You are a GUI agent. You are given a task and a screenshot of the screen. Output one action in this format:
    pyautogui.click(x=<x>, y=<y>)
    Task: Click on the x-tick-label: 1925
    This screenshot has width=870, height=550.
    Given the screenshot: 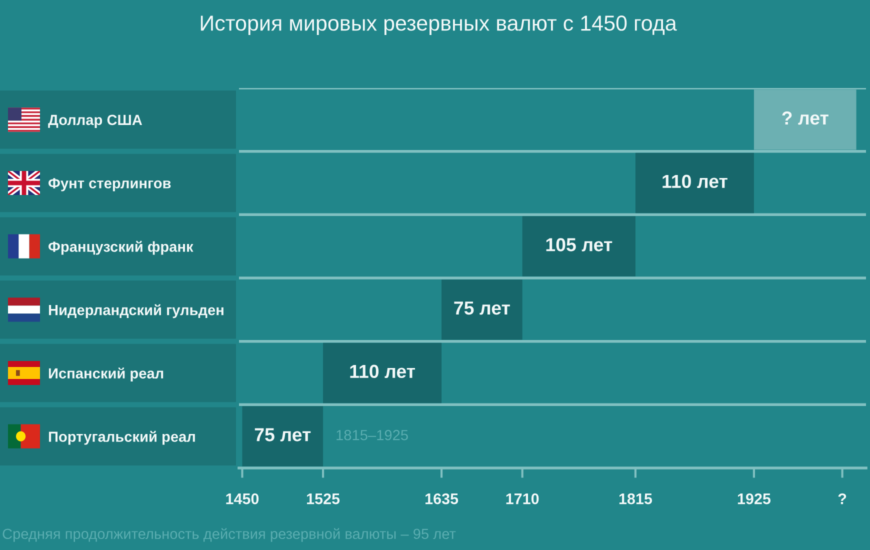 What is the action you would take?
    pyautogui.click(x=754, y=498)
    